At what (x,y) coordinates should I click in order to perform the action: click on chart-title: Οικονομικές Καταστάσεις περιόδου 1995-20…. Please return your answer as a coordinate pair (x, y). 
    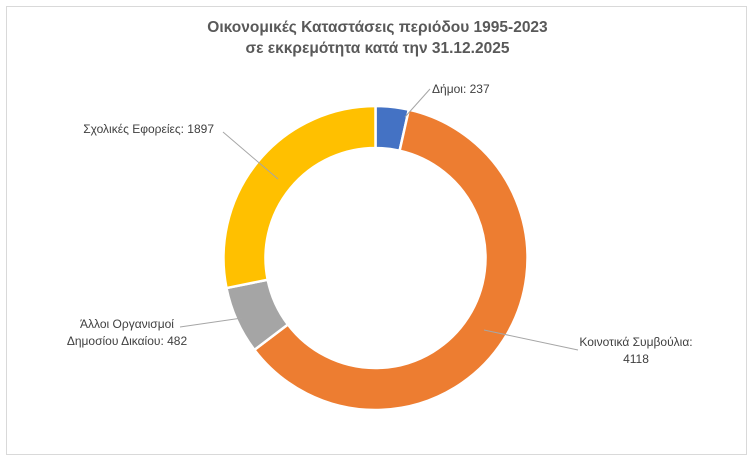
    Looking at the image, I should click on (377, 38).